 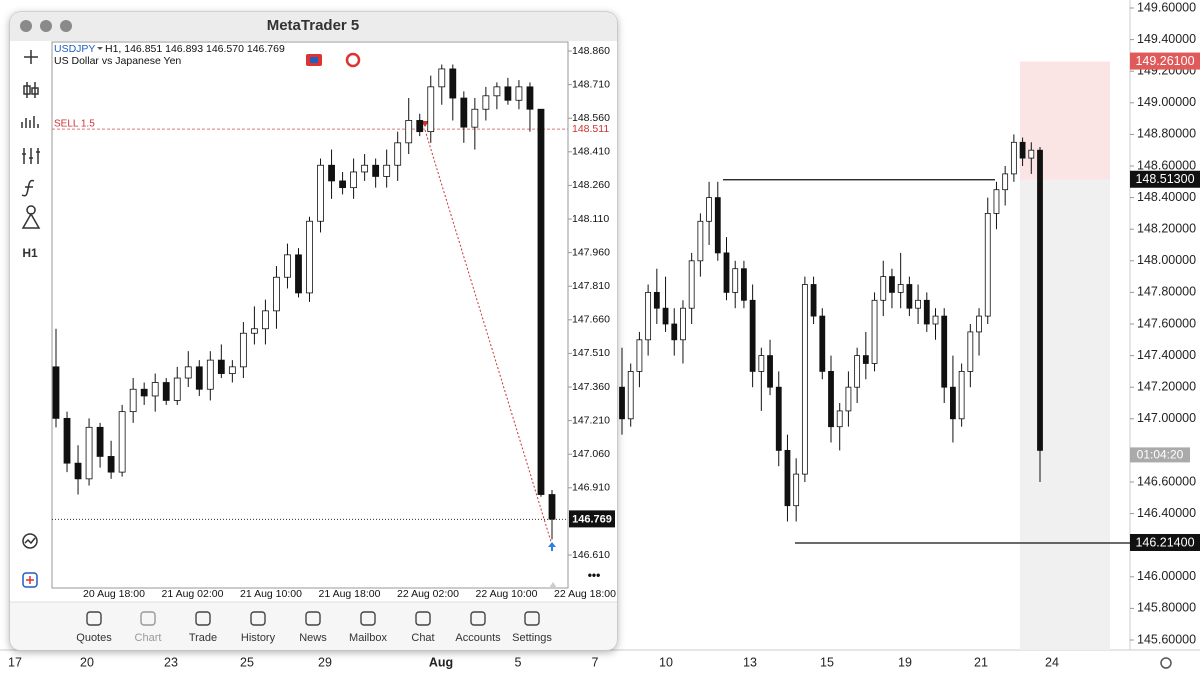 I want to click on y-tick-label: 149.60000, so click(x=1166, y=7).